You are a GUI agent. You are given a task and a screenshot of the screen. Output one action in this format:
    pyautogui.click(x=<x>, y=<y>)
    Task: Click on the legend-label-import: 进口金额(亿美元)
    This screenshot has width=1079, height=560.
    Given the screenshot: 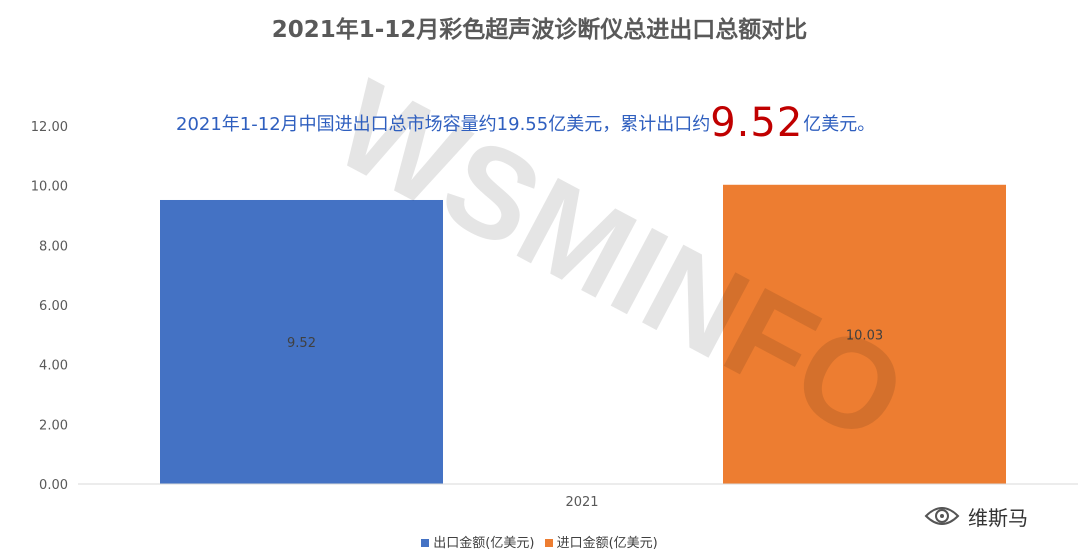 What is the action you would take?
    pyautogui.click(x=607, y=543)
    